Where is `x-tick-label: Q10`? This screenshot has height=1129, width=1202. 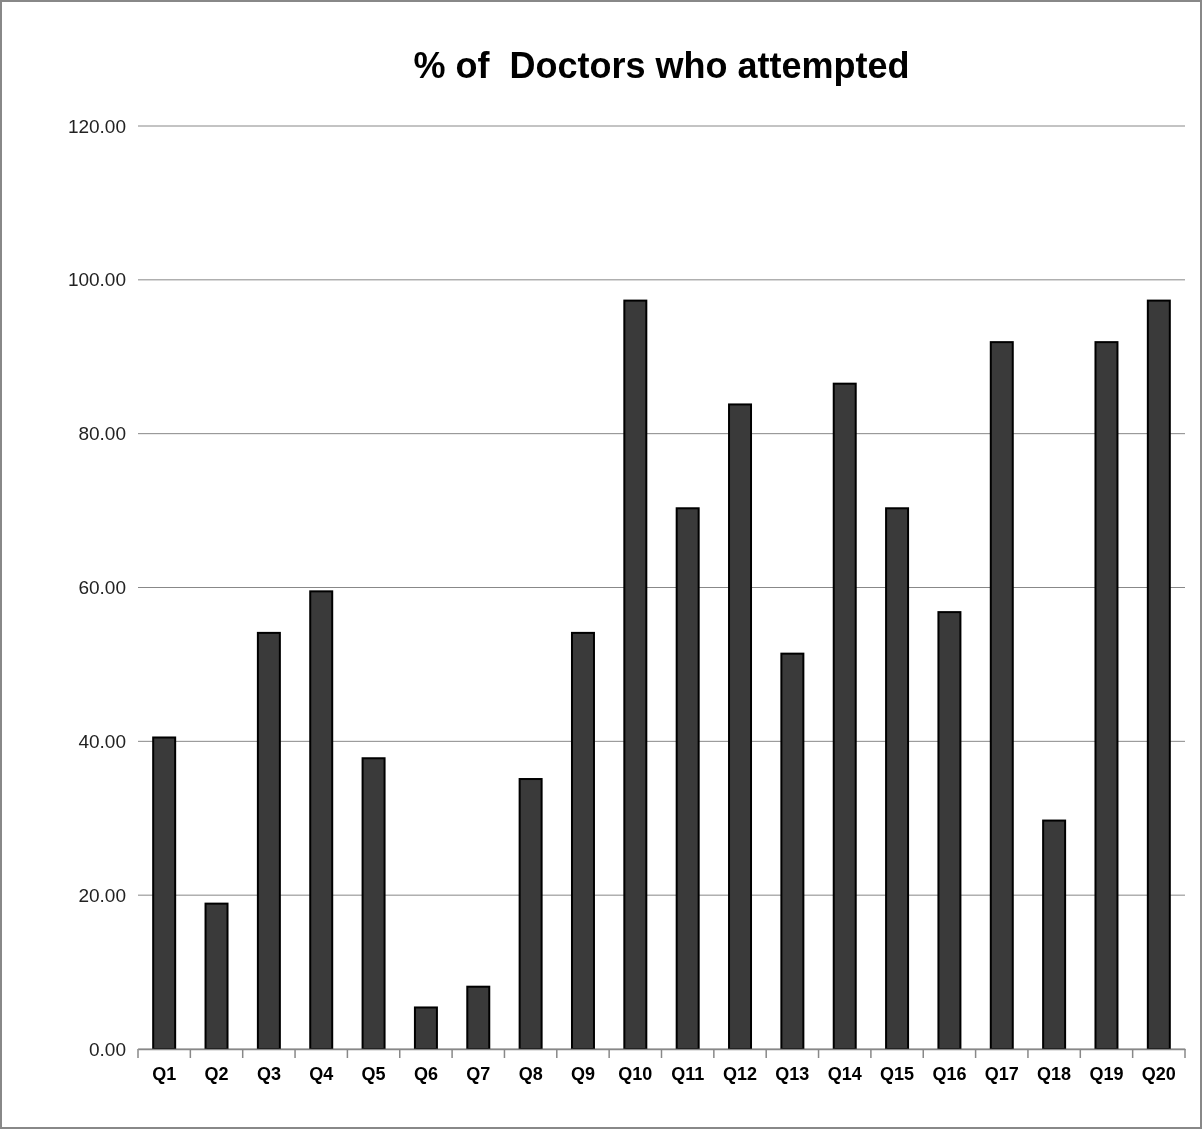 x-tick-label: Q10 is located at coordinates (635, 1073).